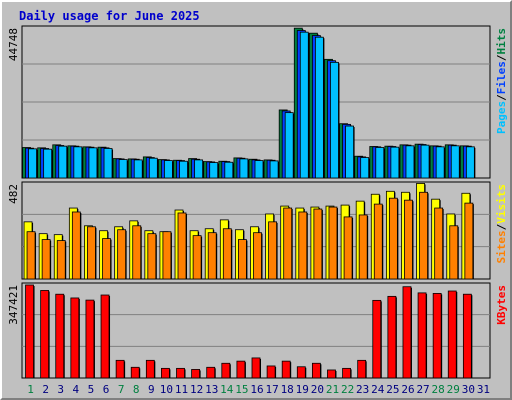  What do you see at coordinates (501, 204) in the screenshot?
I see `legend-entry: Visits` at bounding box center [501, 204].